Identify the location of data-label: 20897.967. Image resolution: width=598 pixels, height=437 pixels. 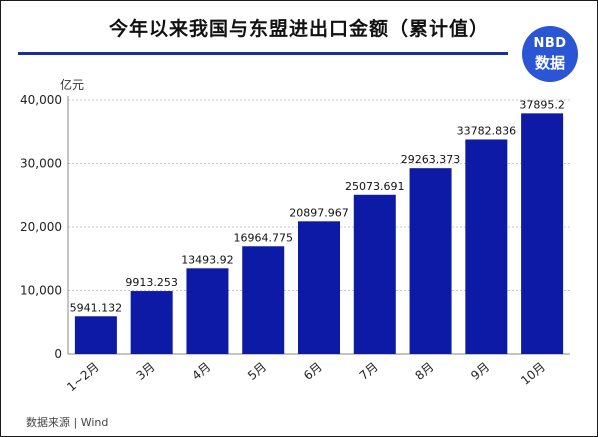
(319, 212).